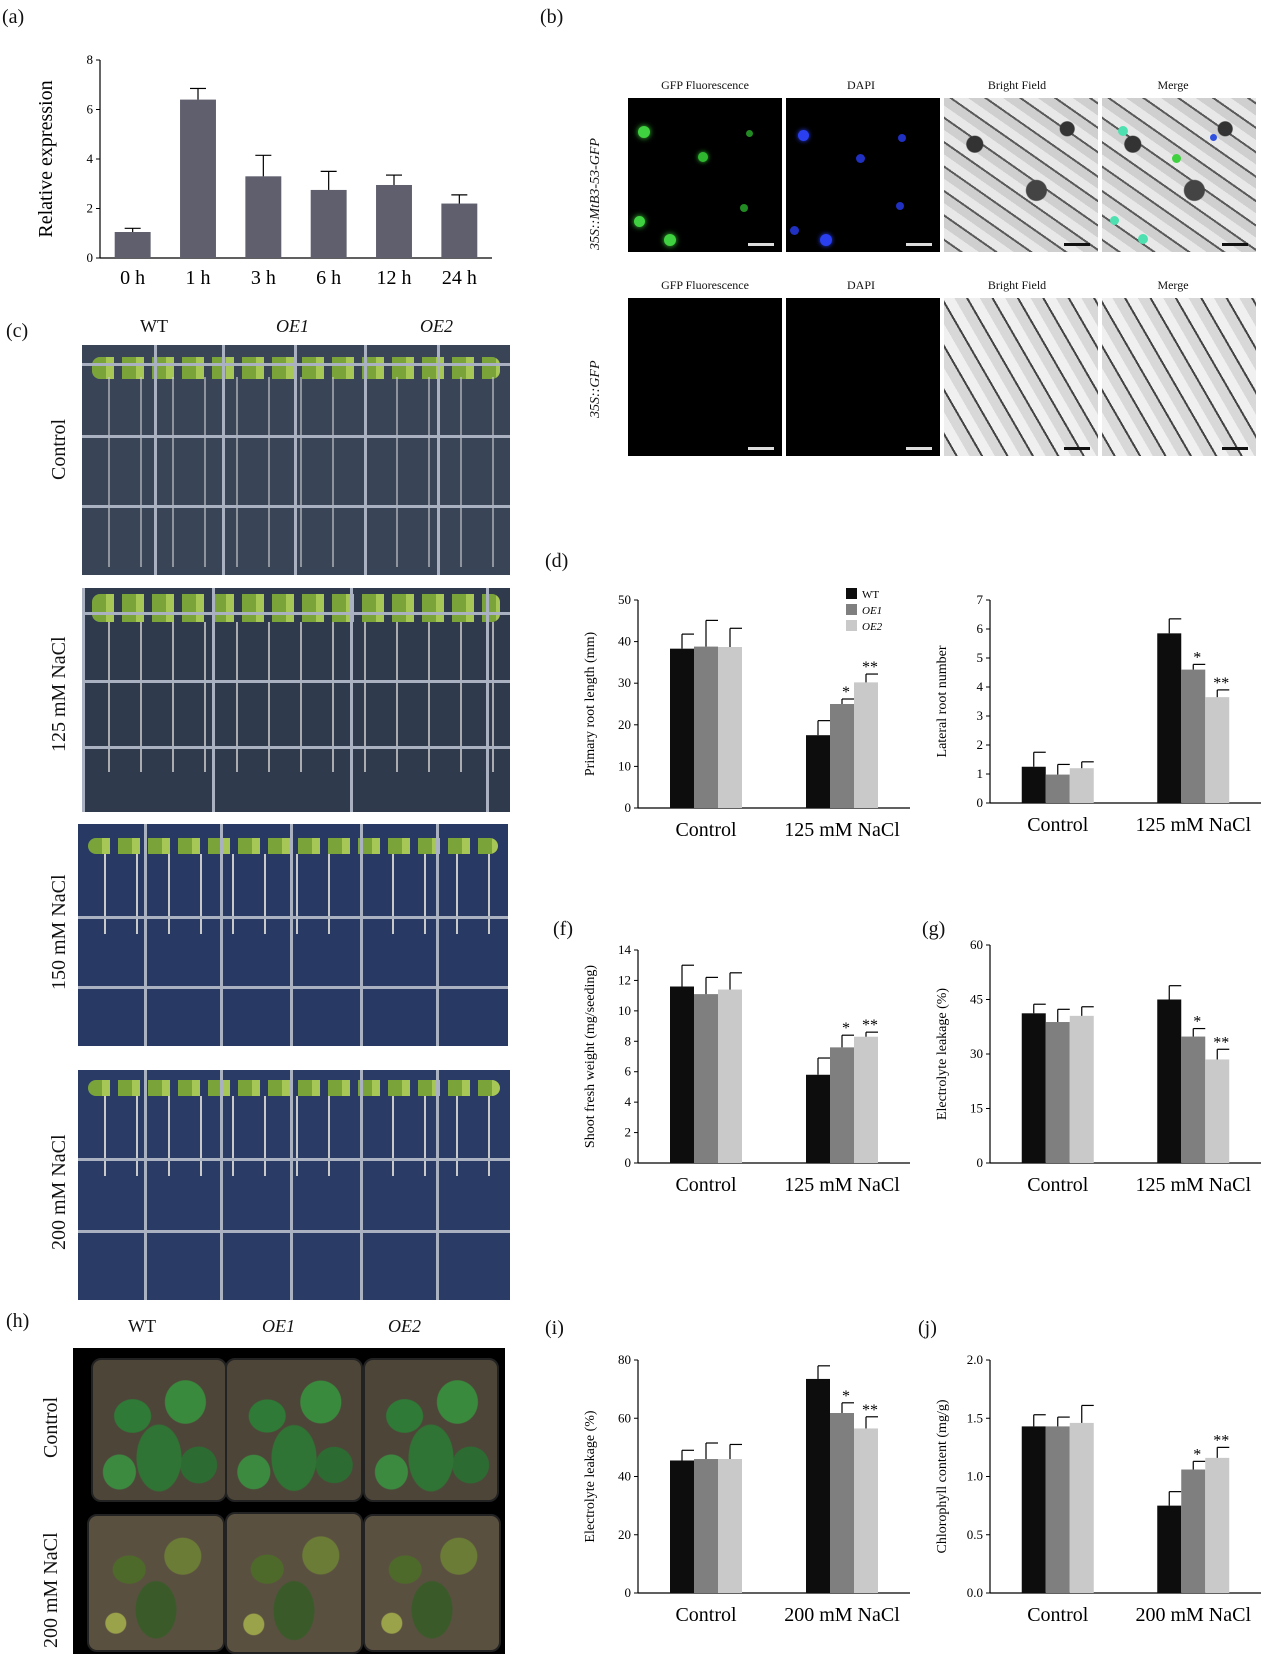 Image resolution: width=1269 pixels, height=1656 pixels. What do you see at coordinates (552, 17) in the screenshot?
I see `panel-label-b: (b)` at bounding box center [552, 17].